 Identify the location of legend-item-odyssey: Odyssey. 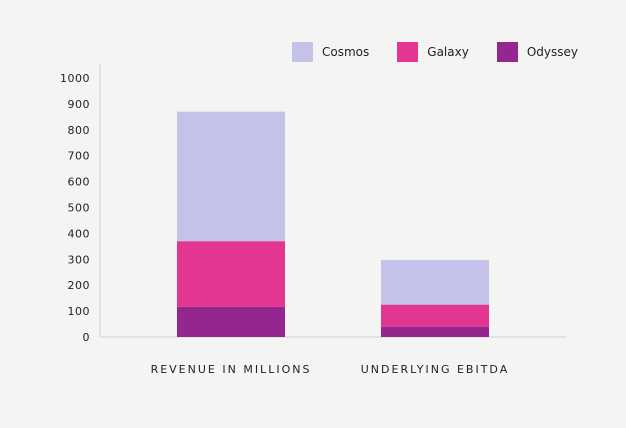
(537, 52).